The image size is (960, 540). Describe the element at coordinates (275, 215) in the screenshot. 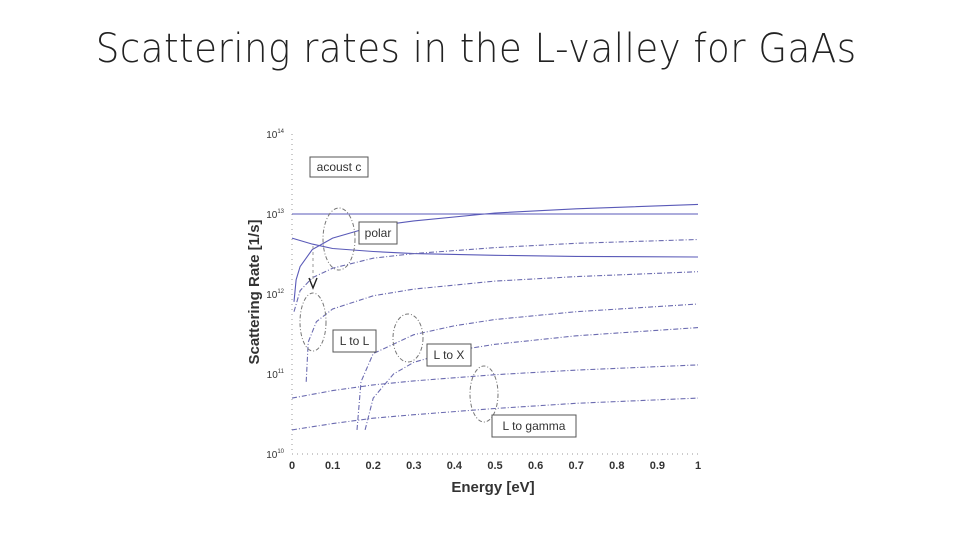

I see `y-tick-label-13: 1013` at that location.